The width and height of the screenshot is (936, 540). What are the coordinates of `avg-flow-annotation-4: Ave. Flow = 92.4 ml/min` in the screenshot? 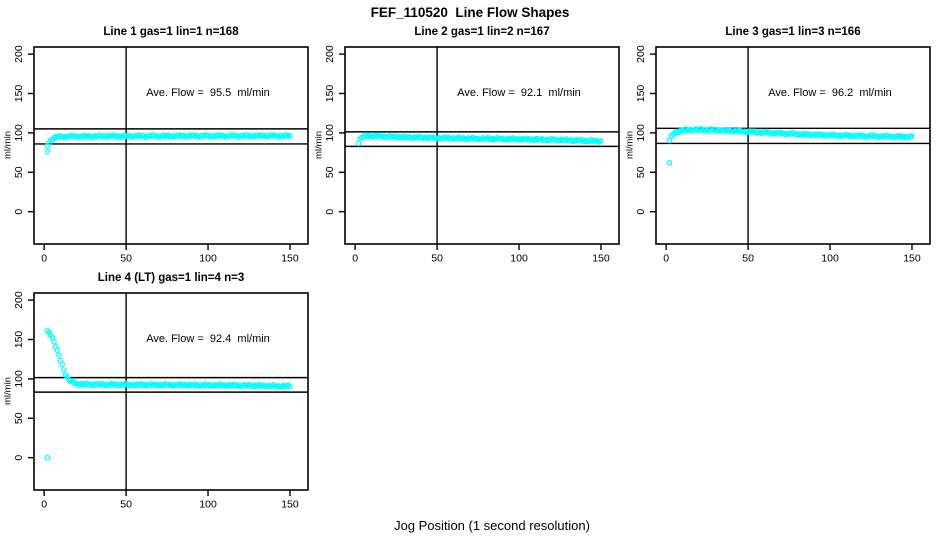 It's located at (208, 339).